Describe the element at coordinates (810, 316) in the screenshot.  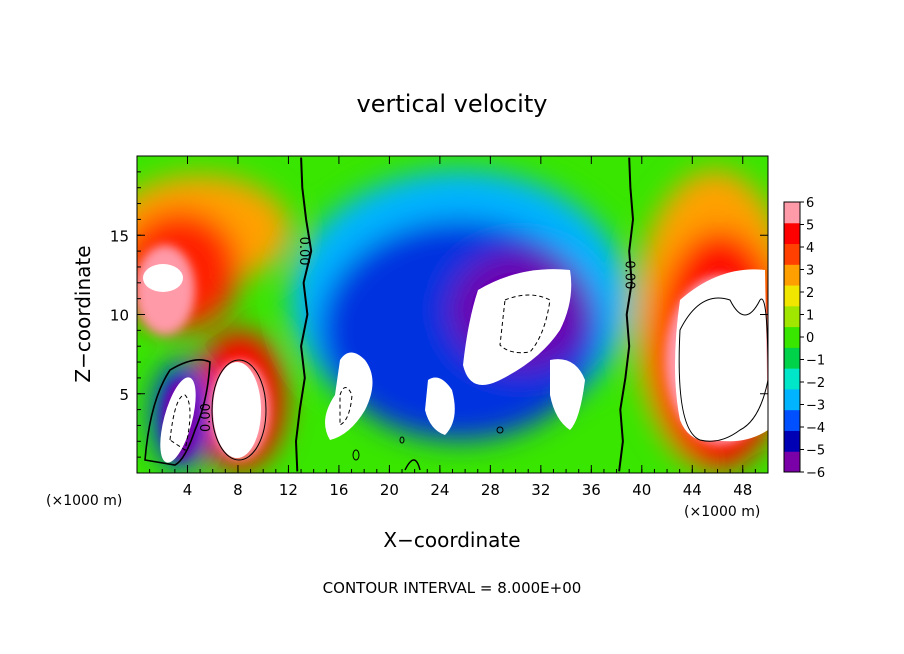
I see `colorbar-label-5: 1` at that location.